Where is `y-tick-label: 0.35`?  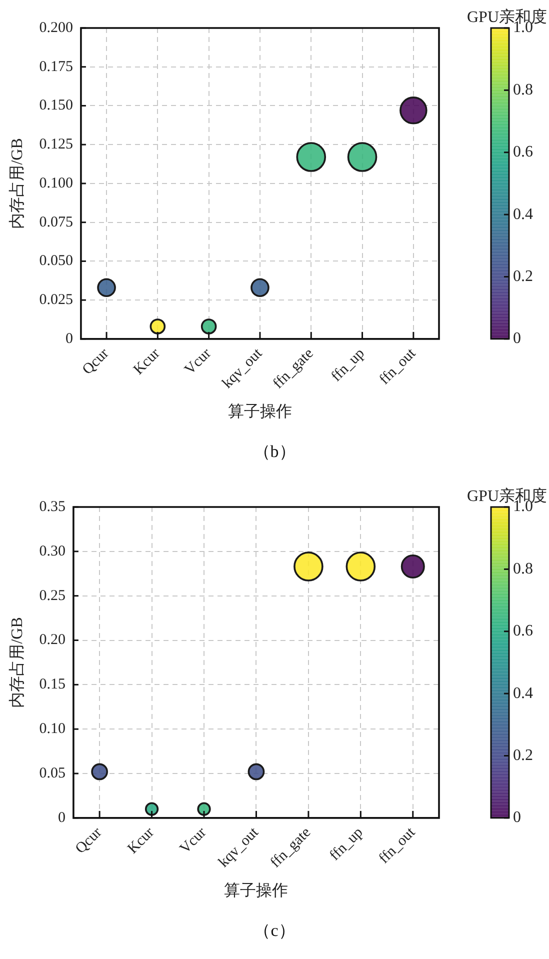 y-tick-label: 0.35 is located at coordinates (52, 506).